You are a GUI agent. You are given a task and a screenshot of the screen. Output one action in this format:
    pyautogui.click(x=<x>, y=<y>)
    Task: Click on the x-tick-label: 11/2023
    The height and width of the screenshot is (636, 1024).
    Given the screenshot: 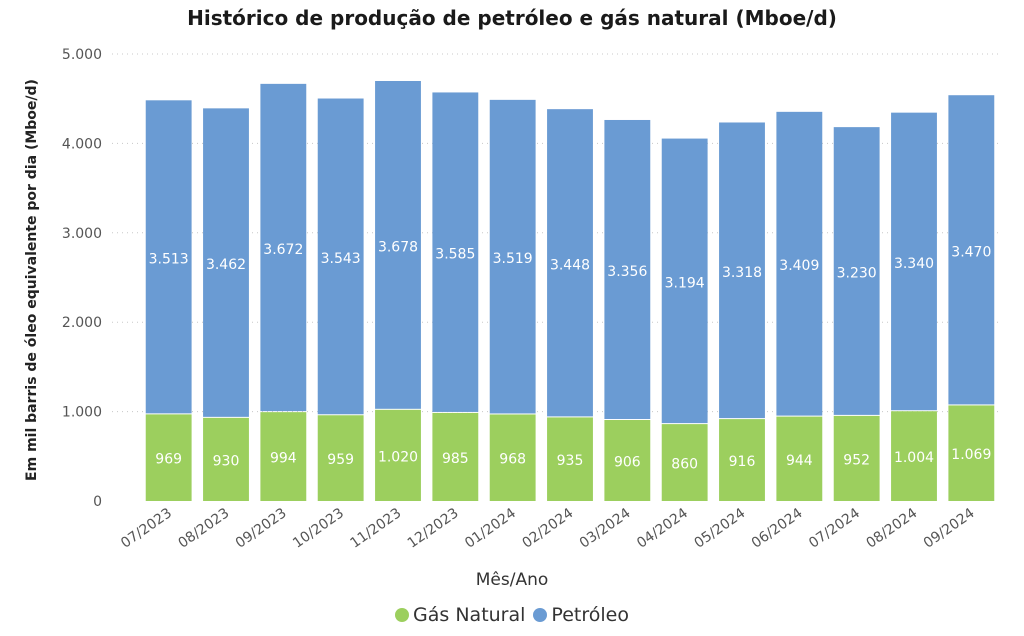 What is the action you would take?
    pyautogui.click(x=375, y=528)
    